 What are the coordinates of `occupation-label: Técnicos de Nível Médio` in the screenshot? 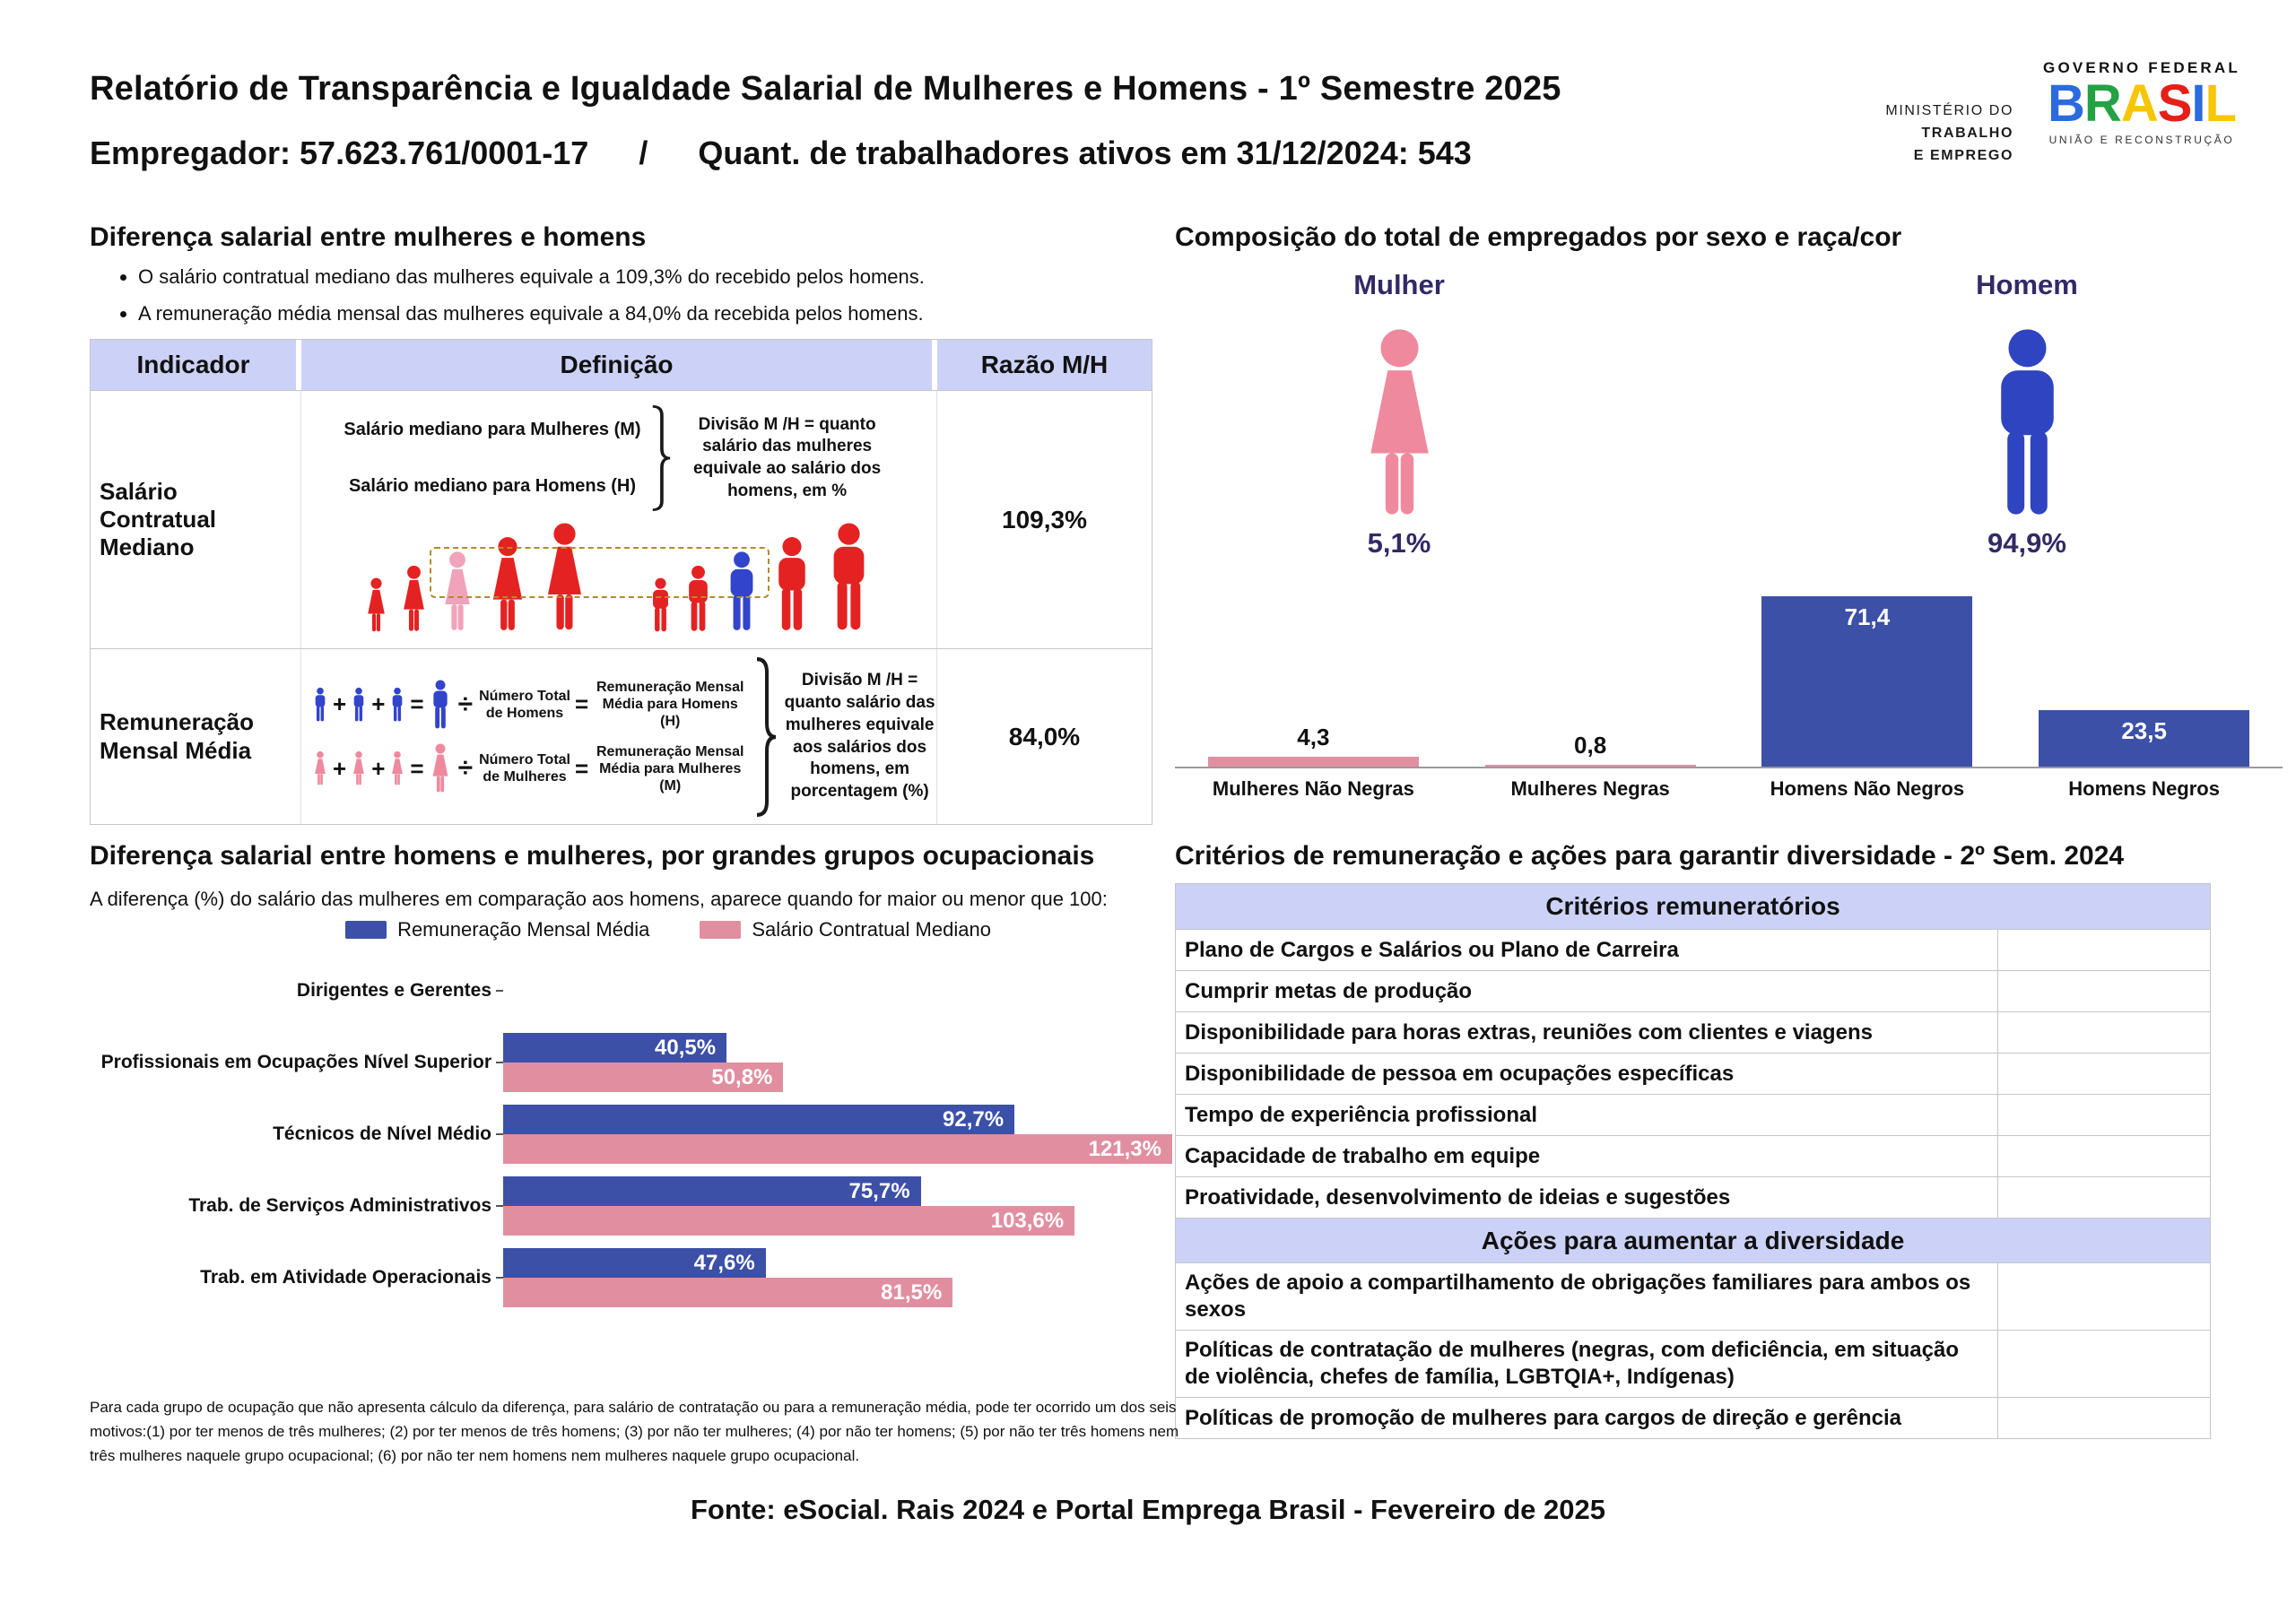 It's located at (382, 1133).